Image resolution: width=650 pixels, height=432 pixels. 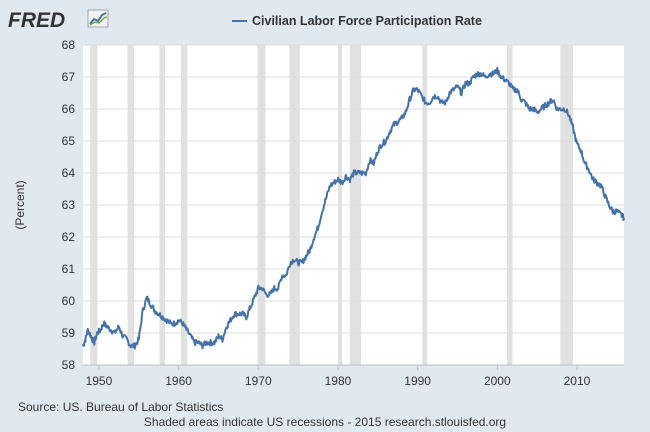 What do you see at coordinates (178, 381) in the screenshot?
I see `x-tick-label: 1960` at bounding box center [178, 381].